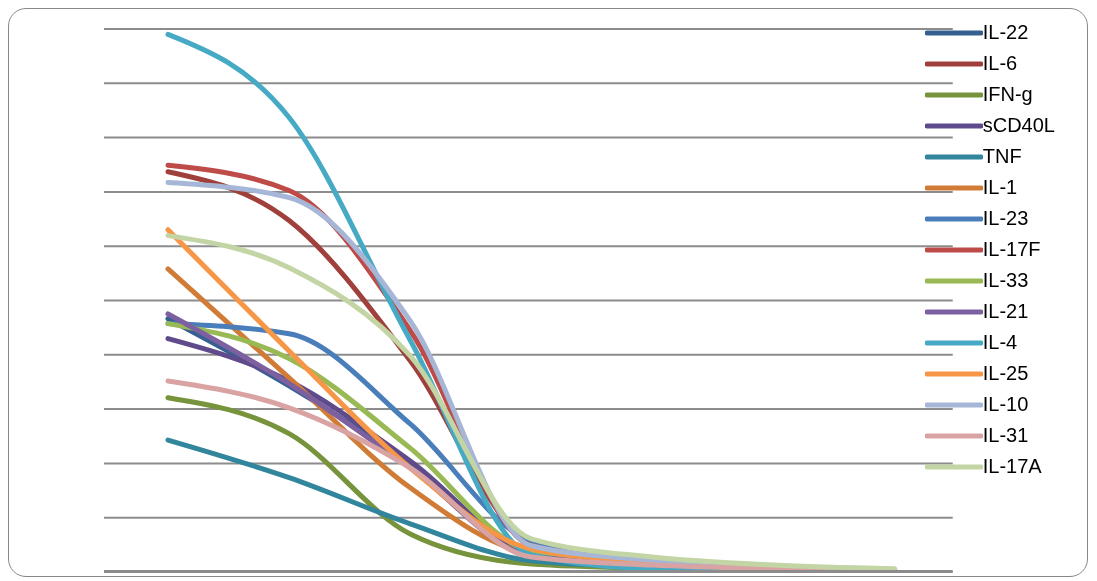 This screenshot has height=581, width=1097. I want to click on legend-label: TNF, so click(1002, 156).